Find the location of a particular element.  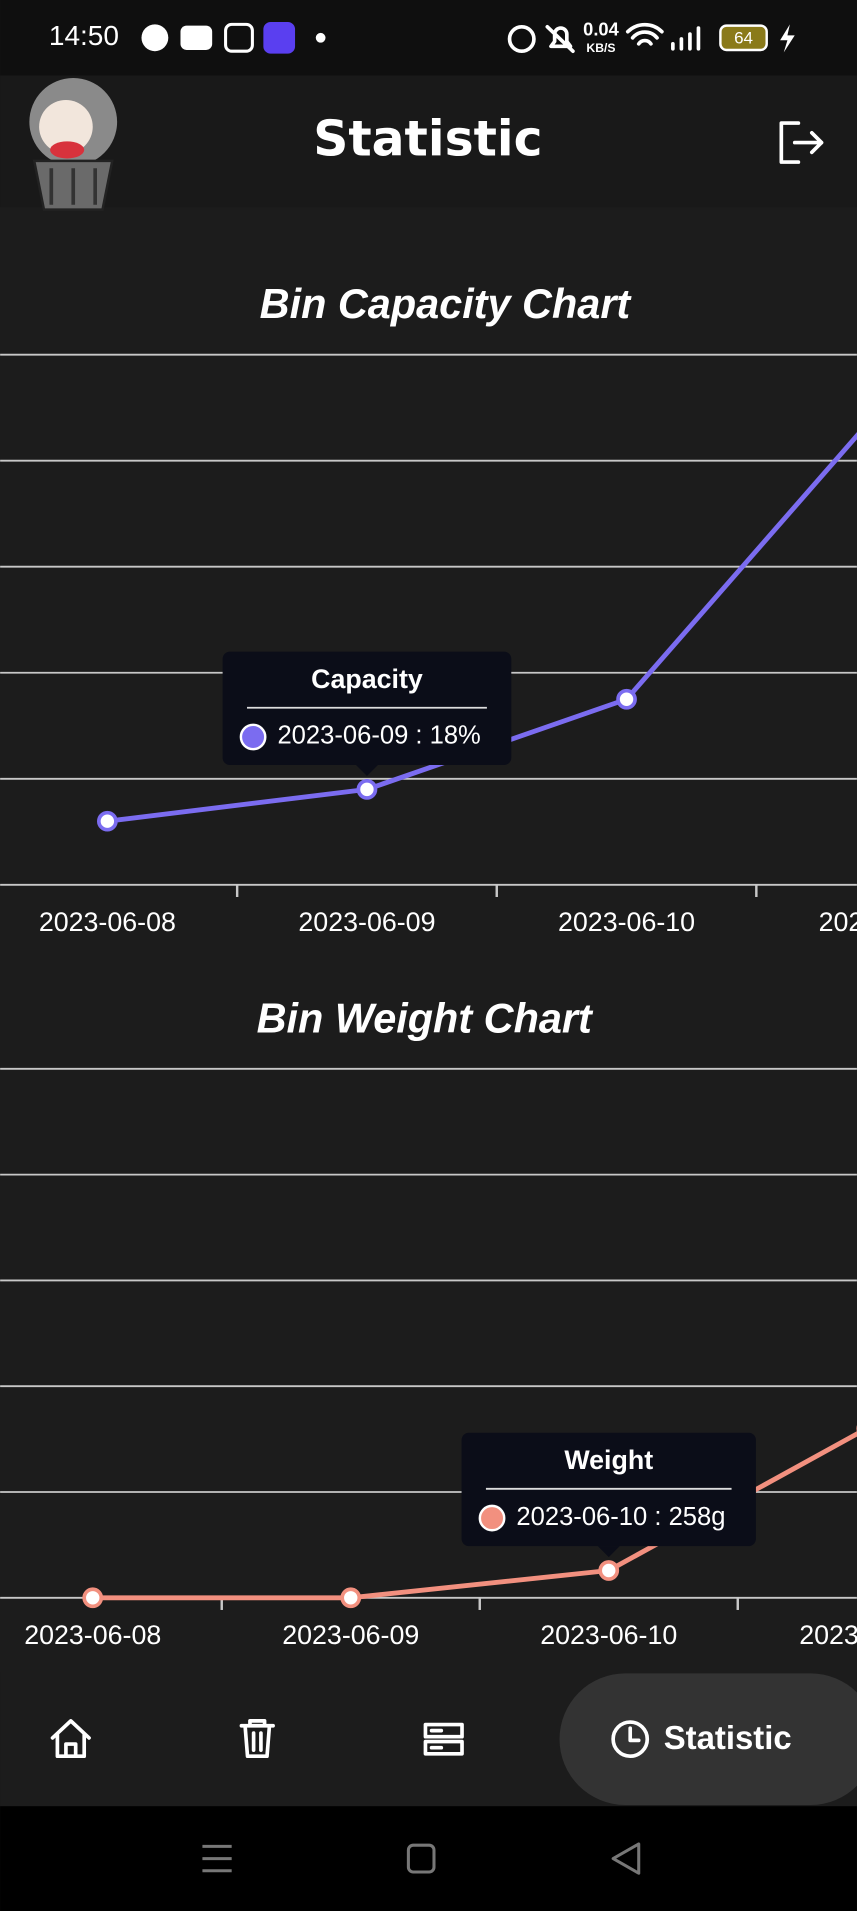

system-nav-bg is located at coordinates (428, 1858).